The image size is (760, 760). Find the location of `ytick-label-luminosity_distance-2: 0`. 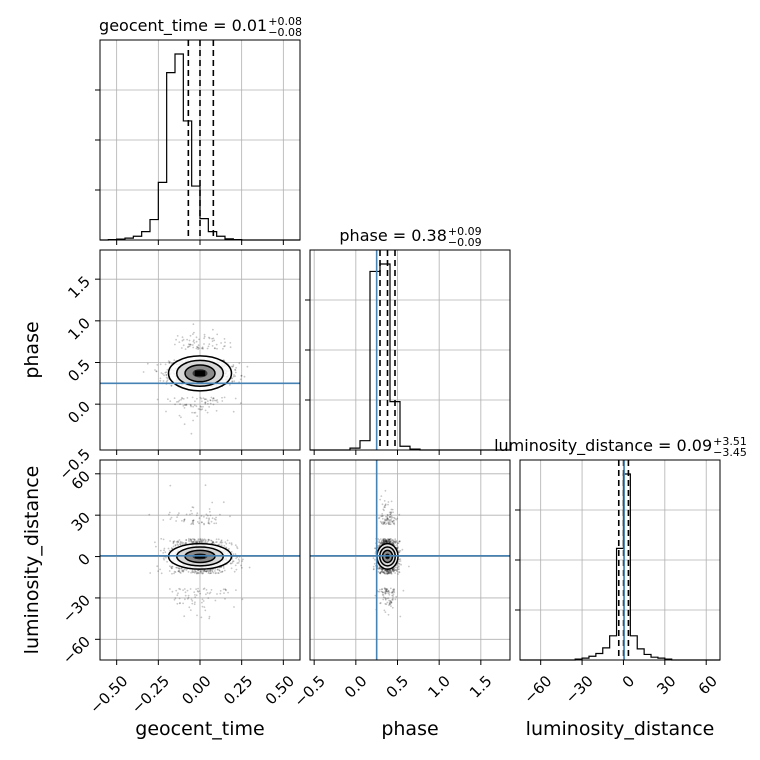

ytick-label-luminosity_distance-2: 0 is located at coordinates (84, 559).